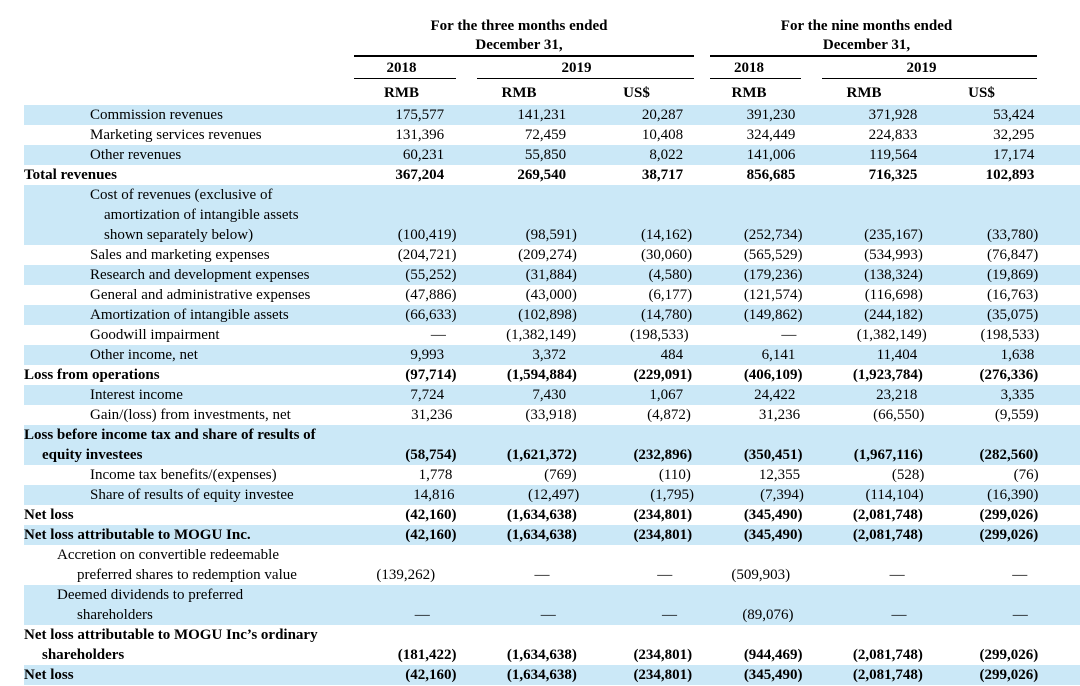  I want to click on value-cell: 324,449, so click(771, 135).